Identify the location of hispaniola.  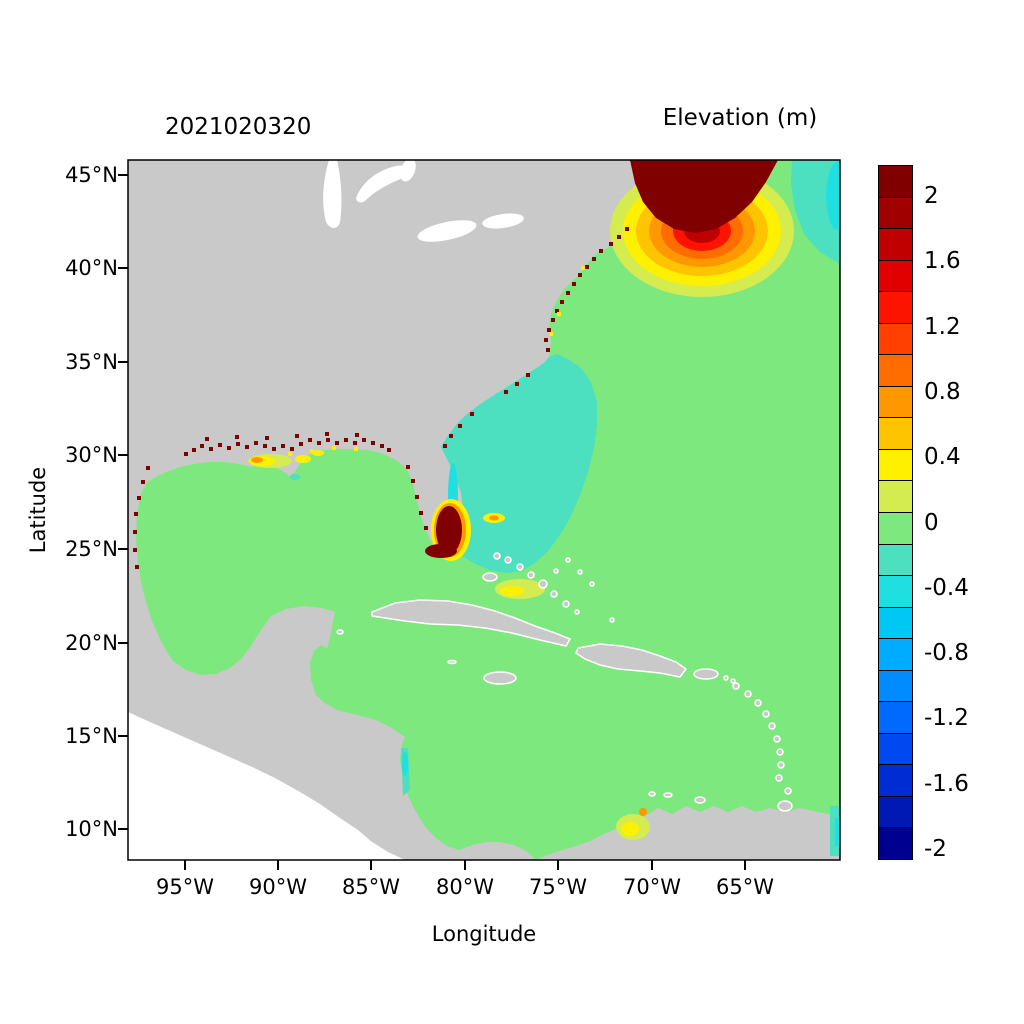
(631, 660).